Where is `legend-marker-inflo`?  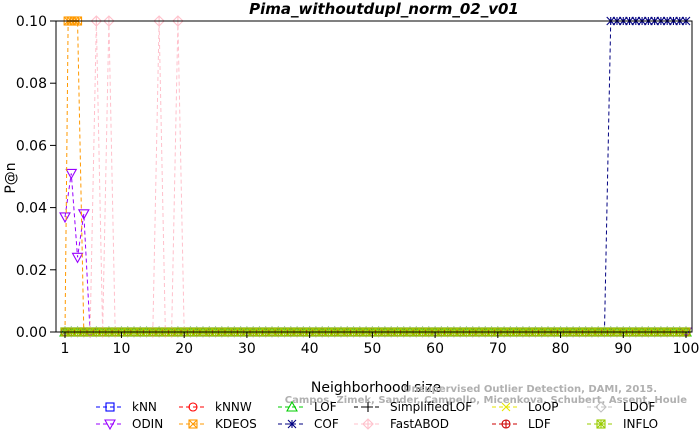
legend-marker-inflo is located at coordinates (601, 424).